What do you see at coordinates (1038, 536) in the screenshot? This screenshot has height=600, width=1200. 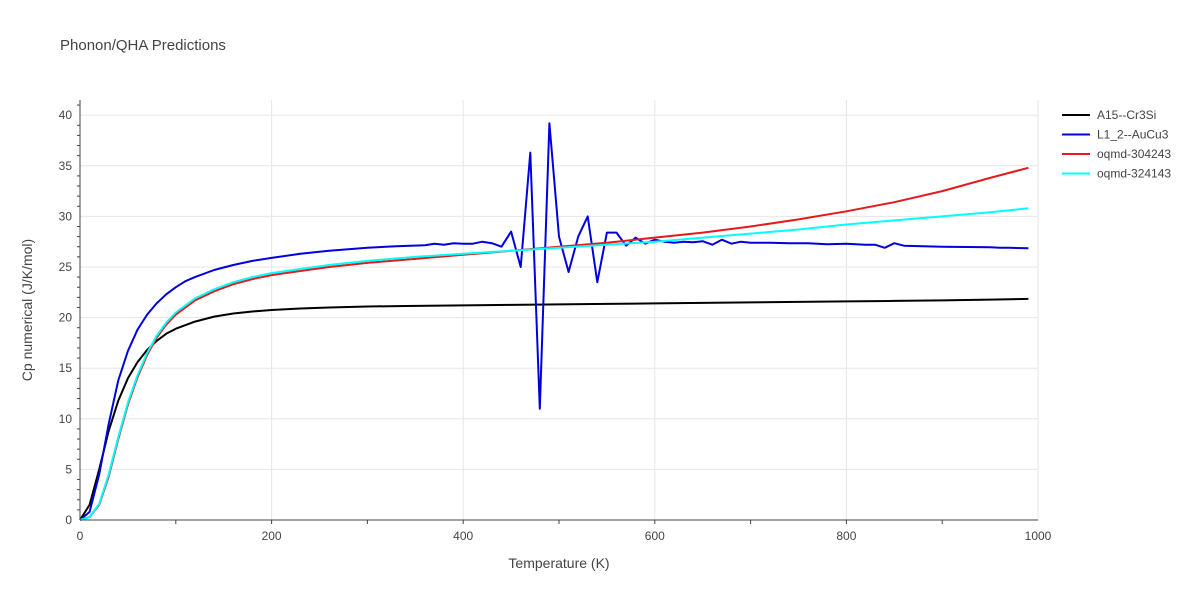 I see `x-tick-label: 1000` at bounding box center [1038, 536].